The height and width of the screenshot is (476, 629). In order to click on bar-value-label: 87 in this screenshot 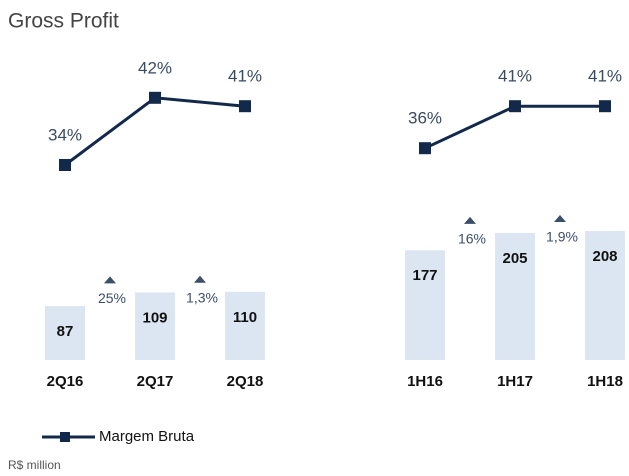, I will do `click(65, 331)`.